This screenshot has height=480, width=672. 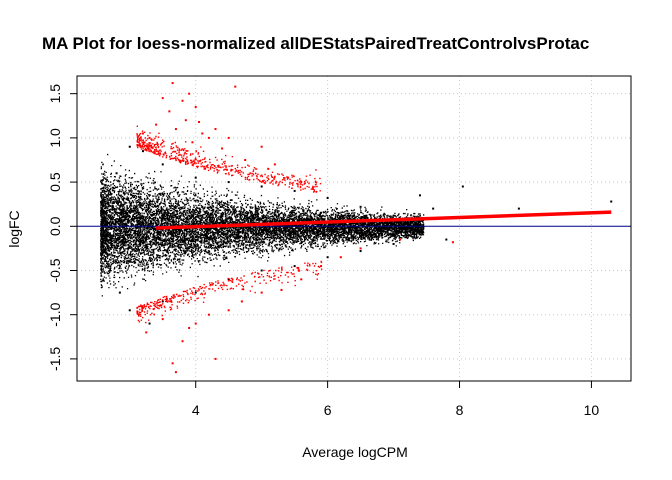 What do you see at coordinates (55, 94) in the screenshot?
I see `y-tick-label: 1.5` at bounding box center [55, 94].